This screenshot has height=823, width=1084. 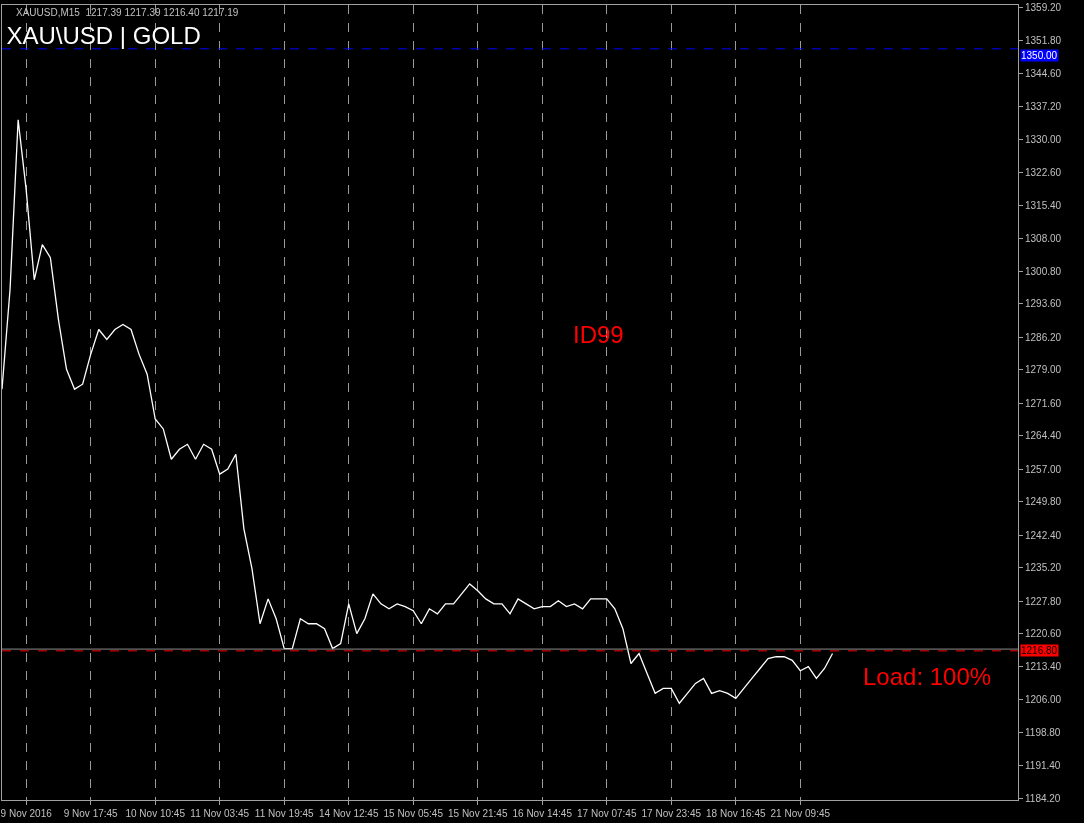 What do you see at coordinates (927, 676) in the screenshot?
I see `annotation: Load: 100%` at bounding box center [927, 676].